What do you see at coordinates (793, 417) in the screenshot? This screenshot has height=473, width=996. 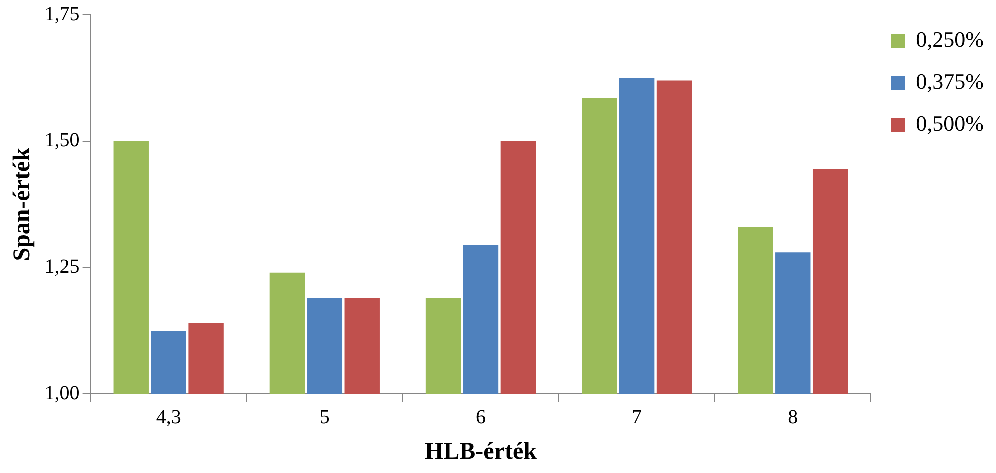 I see `x-tick-label: 8` at bounding box center [793, 417].